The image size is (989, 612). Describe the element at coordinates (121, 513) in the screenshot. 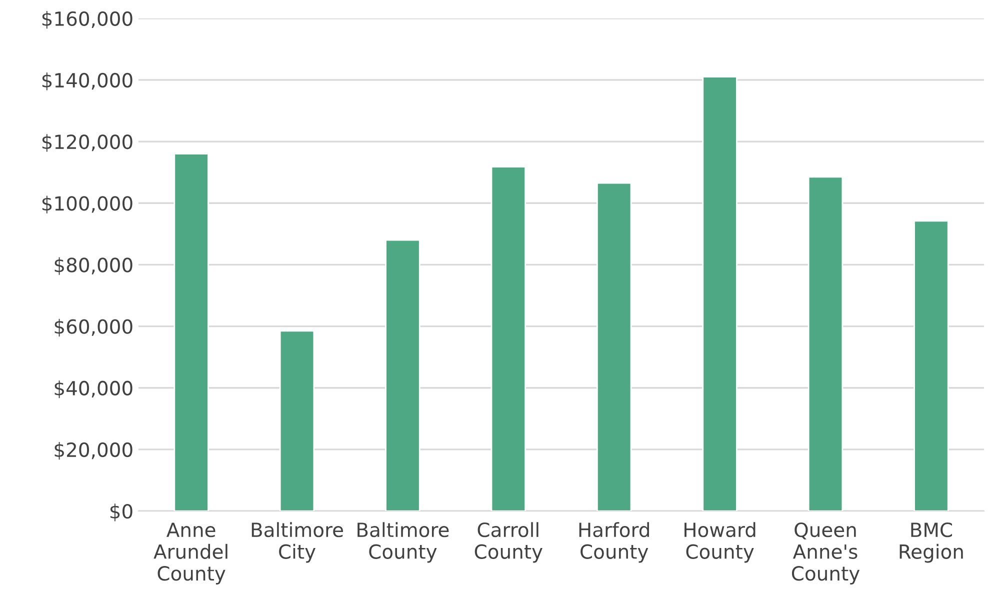

I see `y-tick-label: $0` at that location.